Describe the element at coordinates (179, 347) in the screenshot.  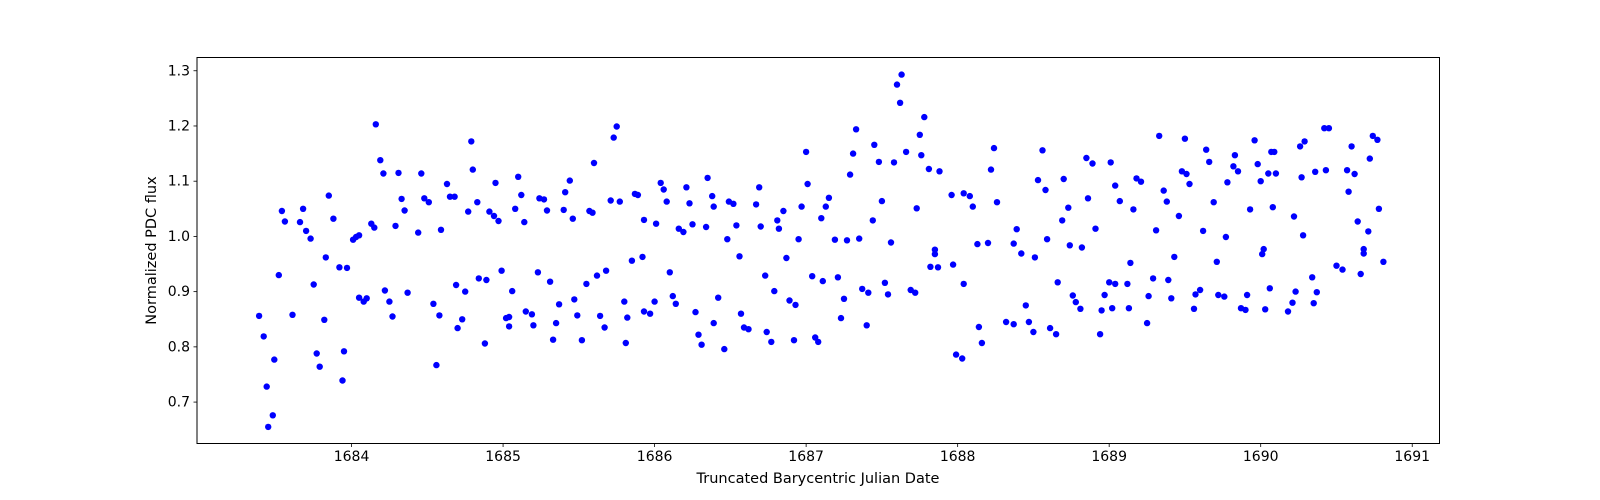
I see `y-tick-label: 0.8` at that location.